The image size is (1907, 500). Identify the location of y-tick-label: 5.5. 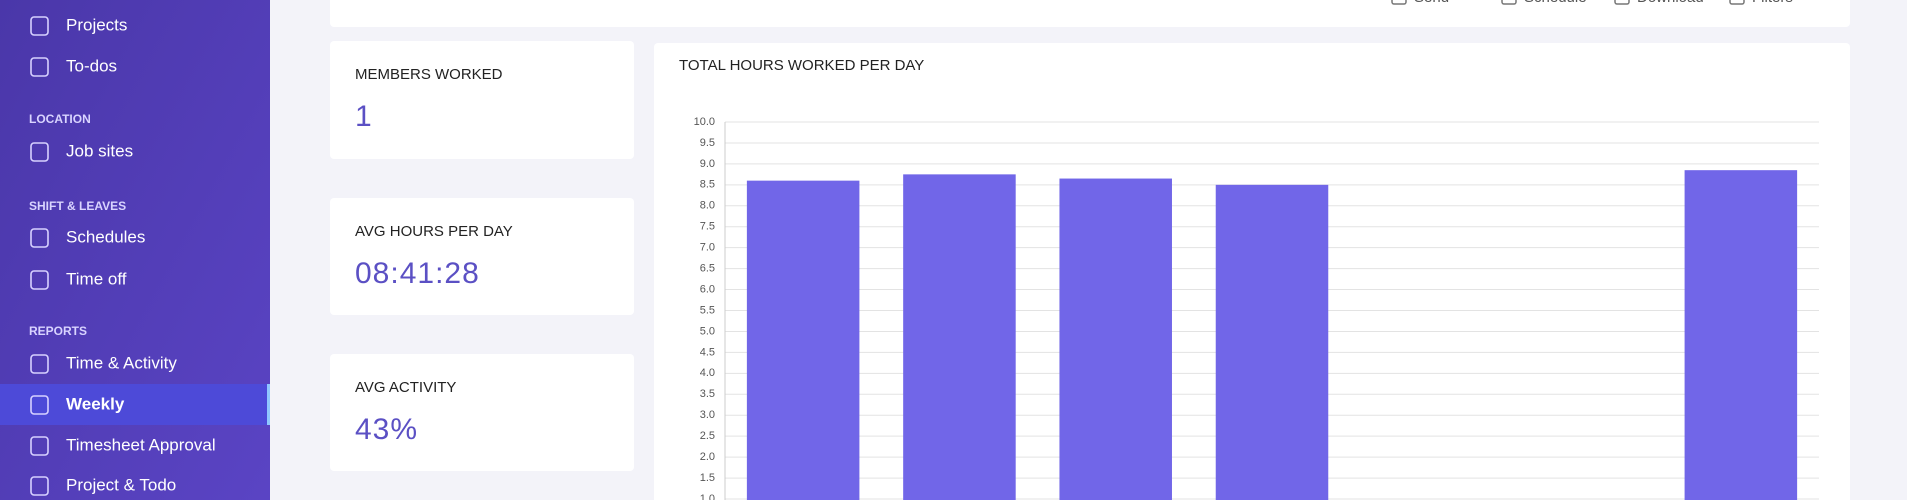
(707, 310).